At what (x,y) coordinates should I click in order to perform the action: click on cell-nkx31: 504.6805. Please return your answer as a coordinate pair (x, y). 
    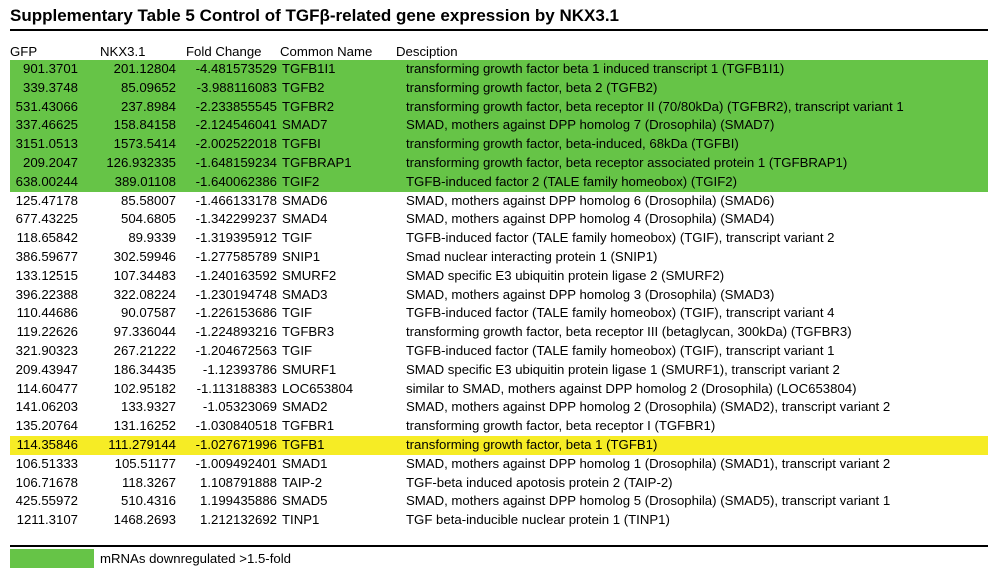
    Looking at the image, I should click on (148, 219).